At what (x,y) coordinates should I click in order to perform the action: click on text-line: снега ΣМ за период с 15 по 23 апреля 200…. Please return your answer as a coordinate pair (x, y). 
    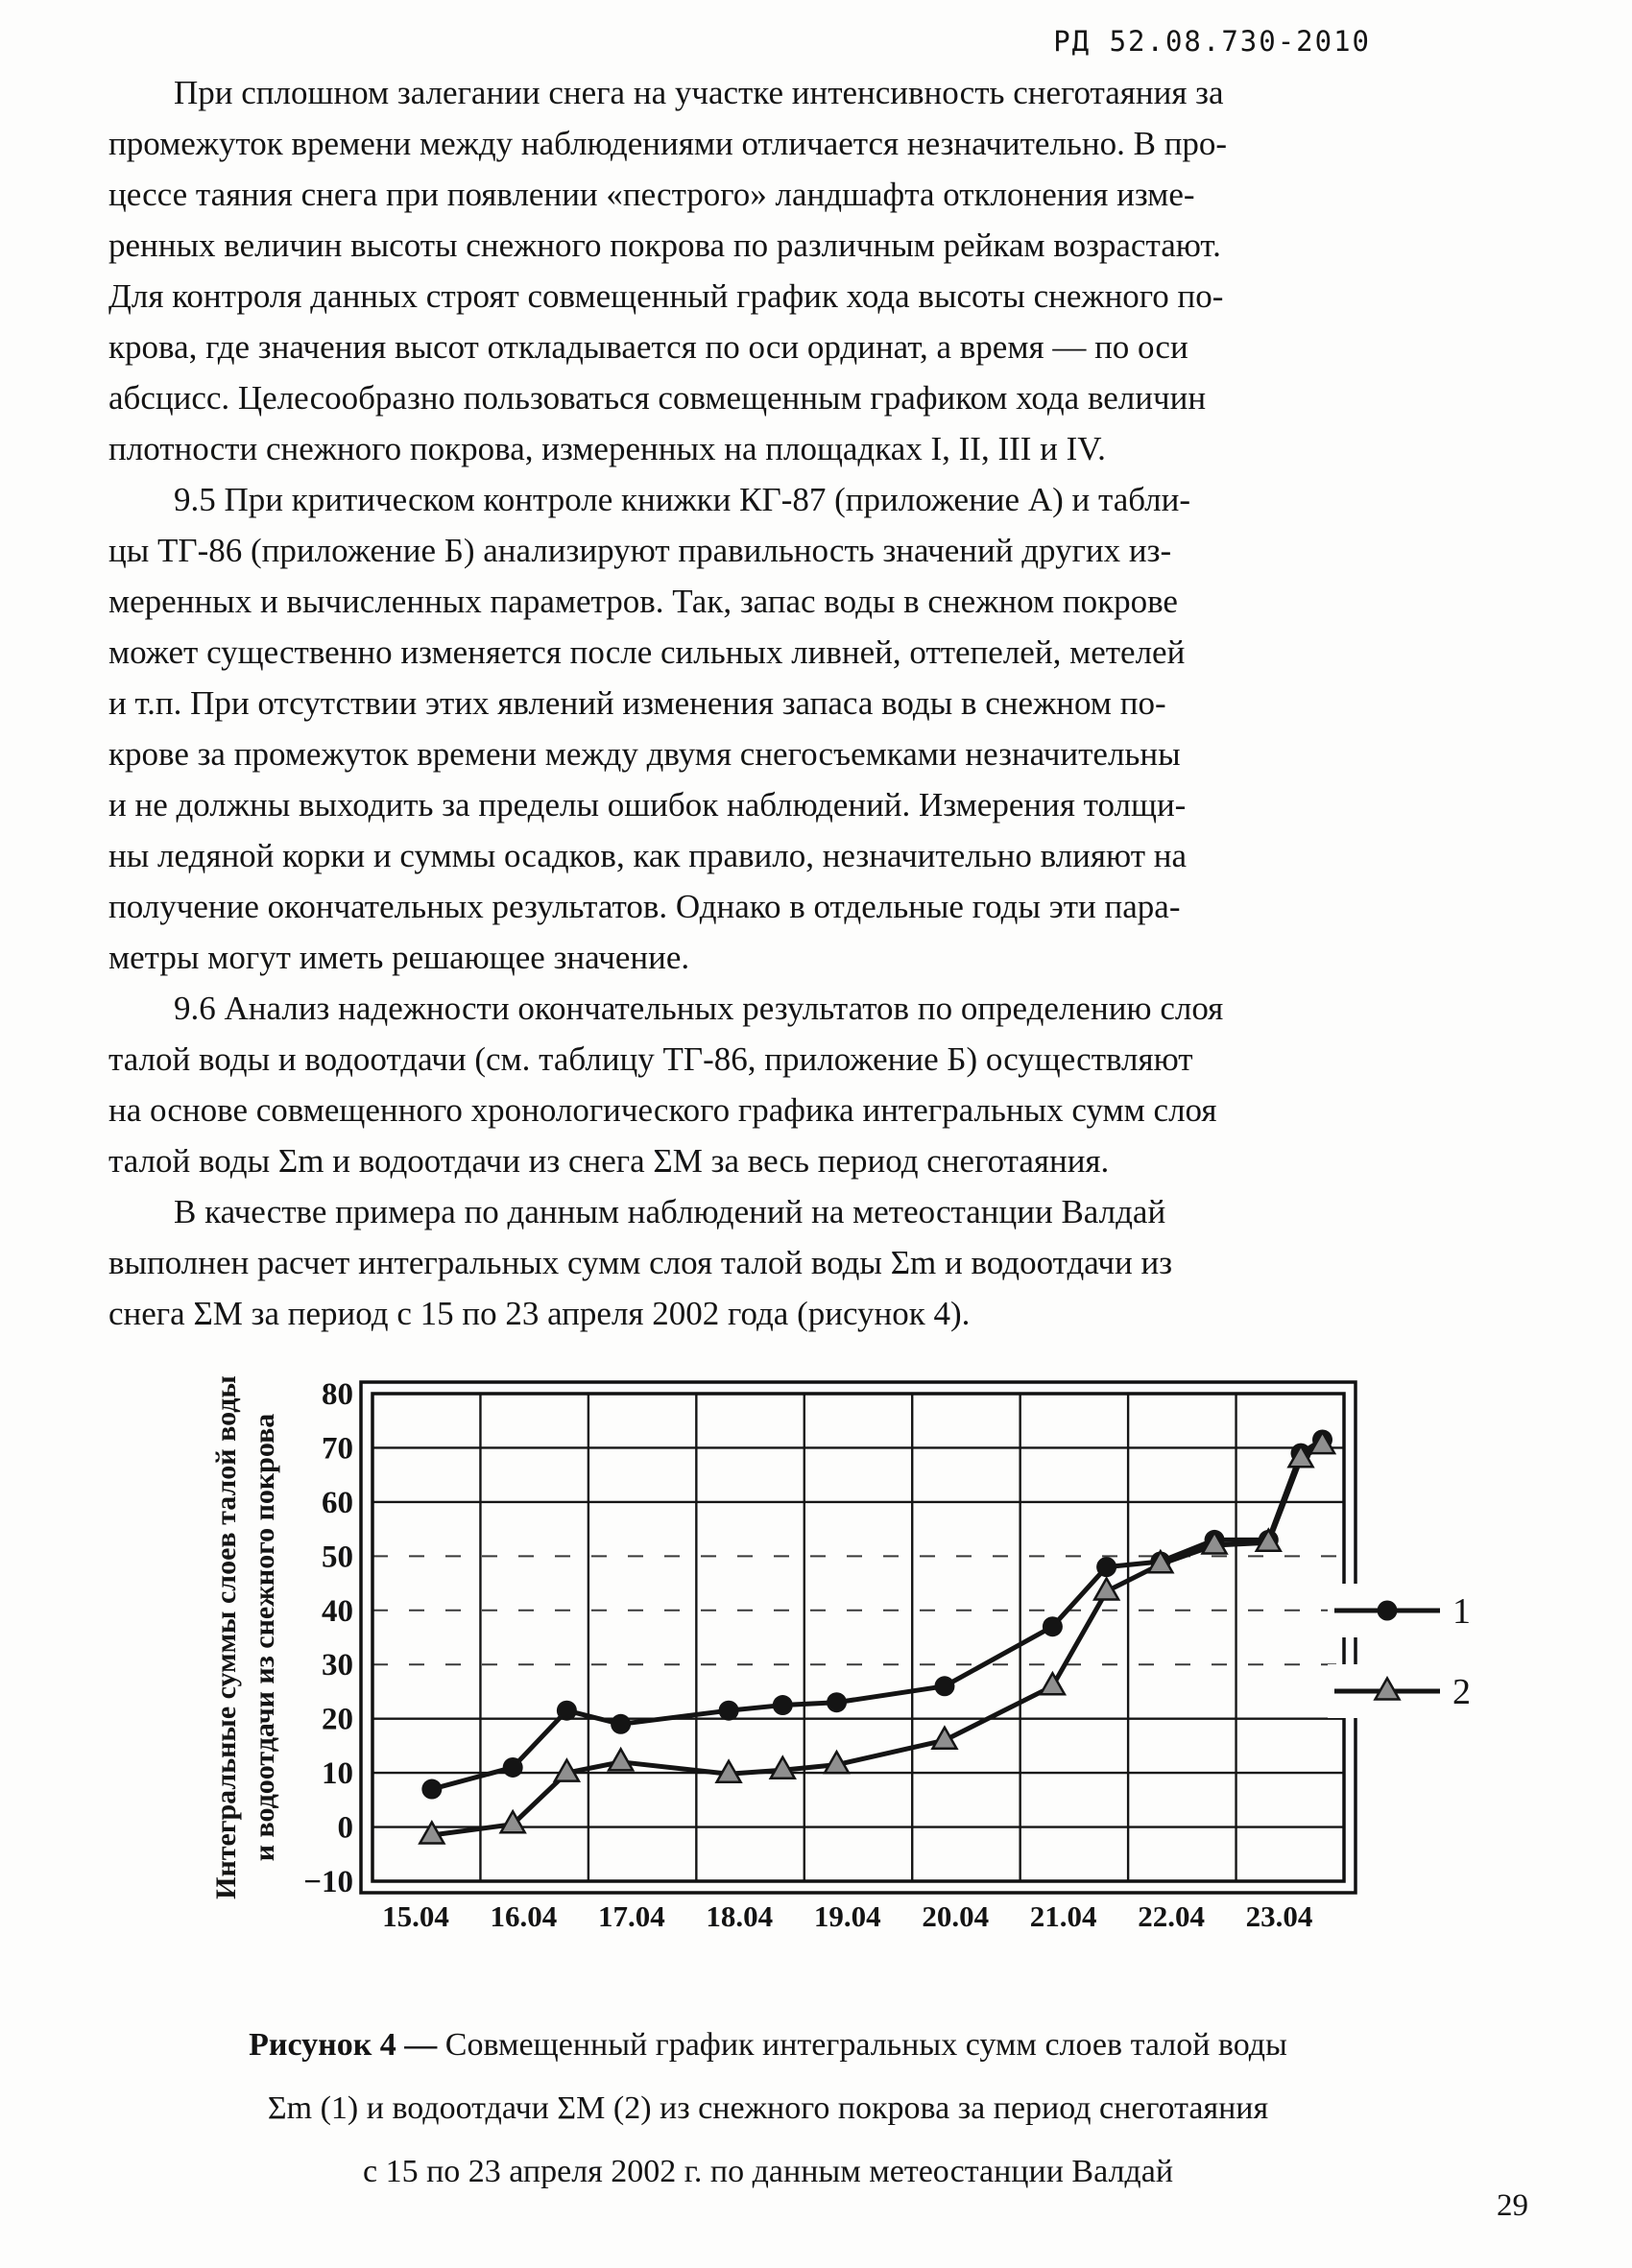
    Looking at the image, I should click on (539, 1313).